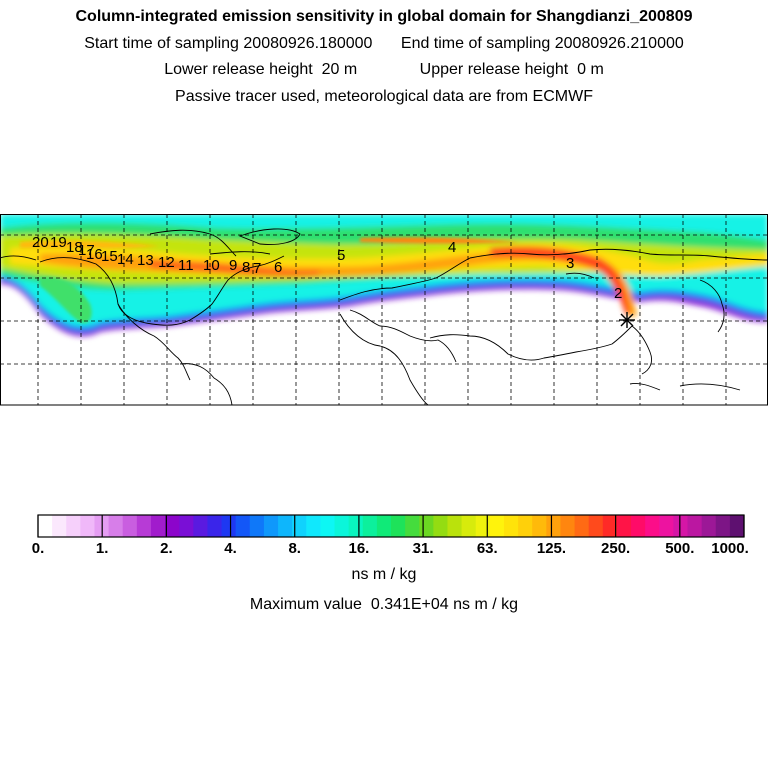 This screenshot has height=768, width=768. I want to click on day-label: 18, so click(74, 247).